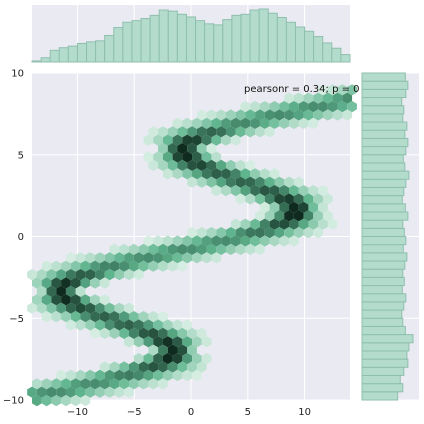 This screenshot has width=424, height=424. I want to click on y-tick-labels: −10 −5 0 5 10, so click(13, 238).